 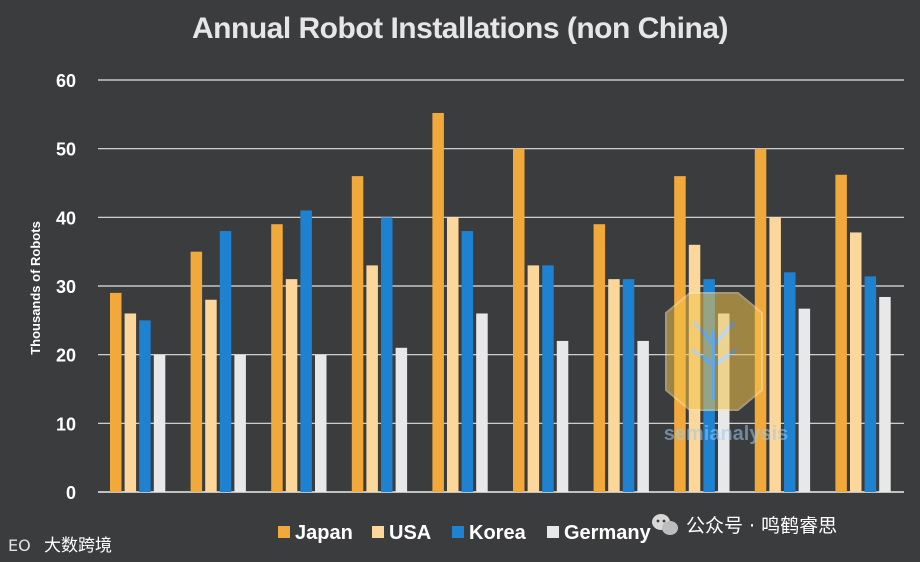 What do you see at coordinates (66, 424) in the screenshot?
I see `y-tick-label: 10` at bounding box center [66, 424].